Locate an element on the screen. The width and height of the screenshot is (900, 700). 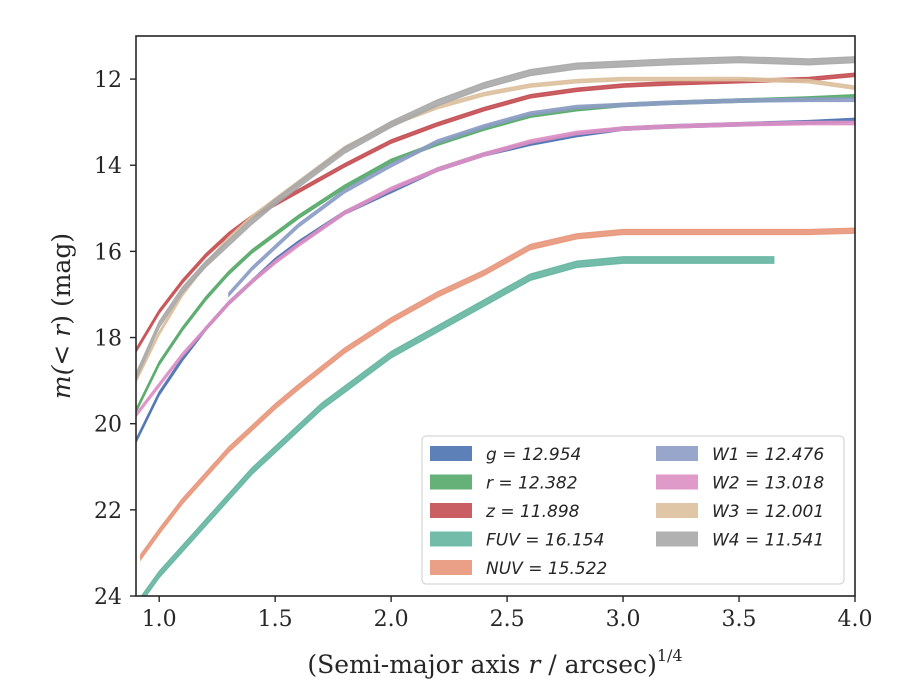
legend-swatch-r is located at coordinates (451, 482).